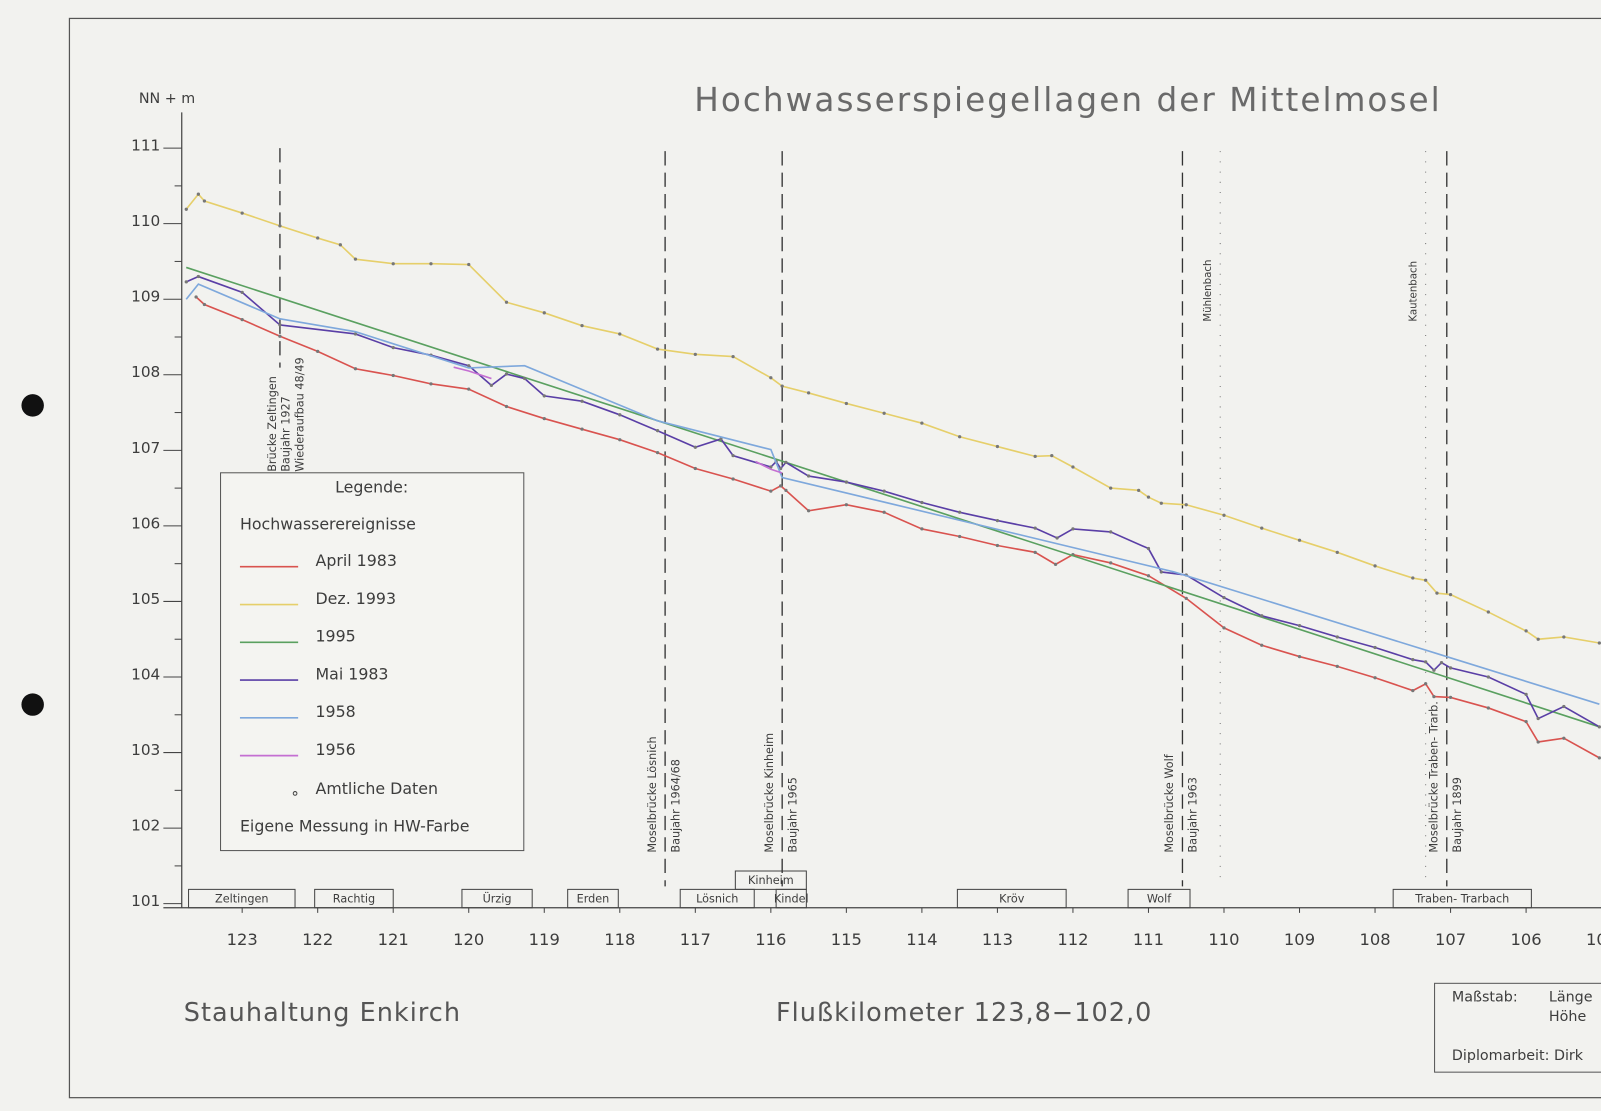 Image resolution: width=1601 pixels, height=1111 pixels. Describe the element at coordinates (336, 636) in the screenshot. I see `legend-label: 1995` at that location.